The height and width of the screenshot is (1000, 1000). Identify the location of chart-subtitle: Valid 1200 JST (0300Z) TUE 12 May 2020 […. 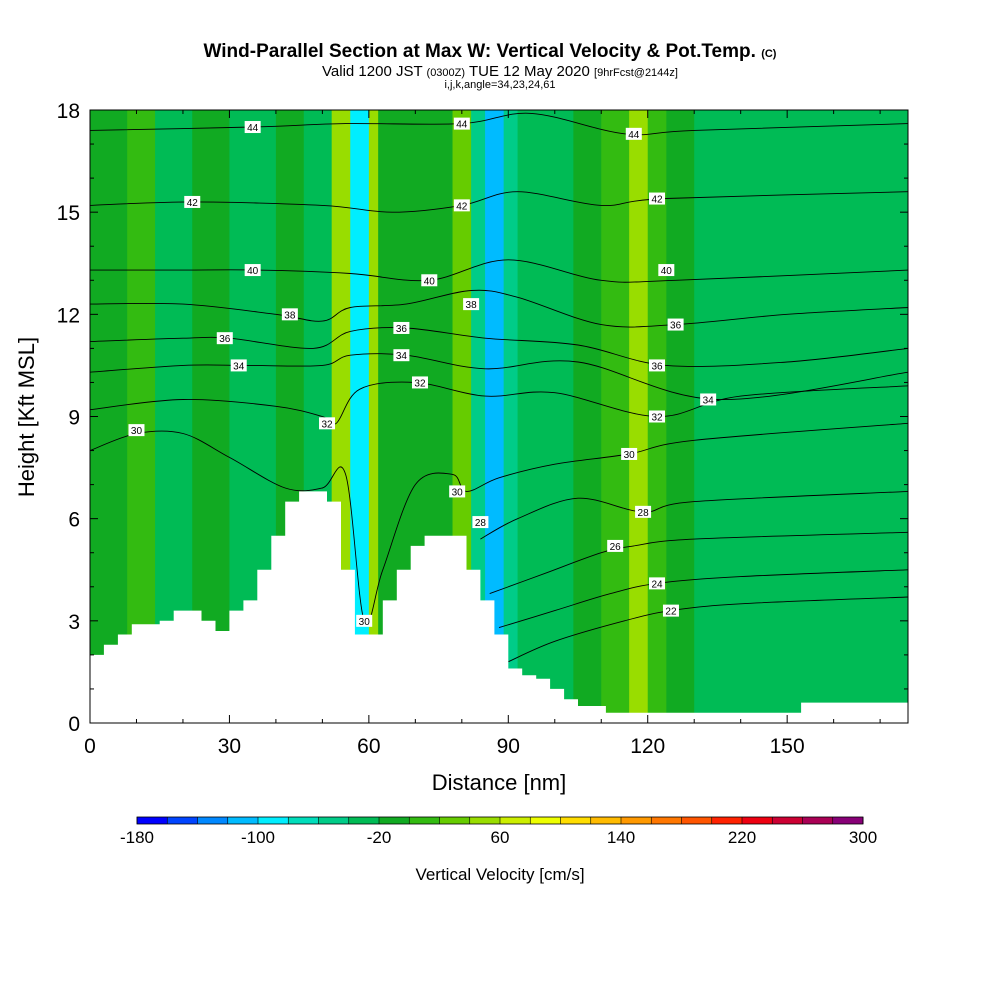
(500, 71).